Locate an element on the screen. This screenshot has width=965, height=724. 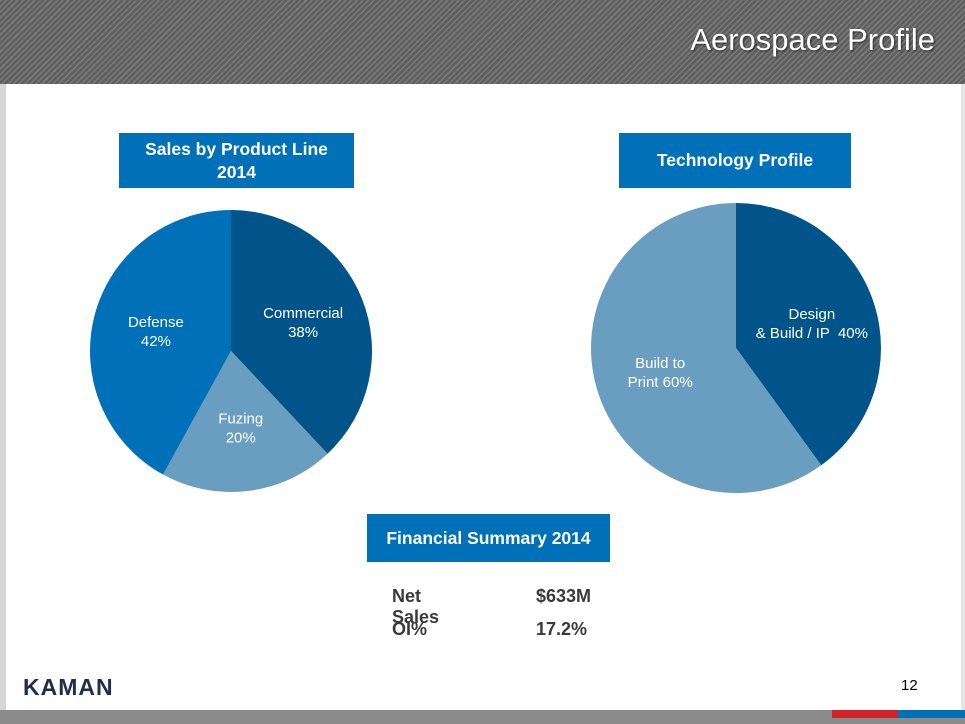
slice-label-build_to_print: Print 60% is located at coordinates (660, 382).